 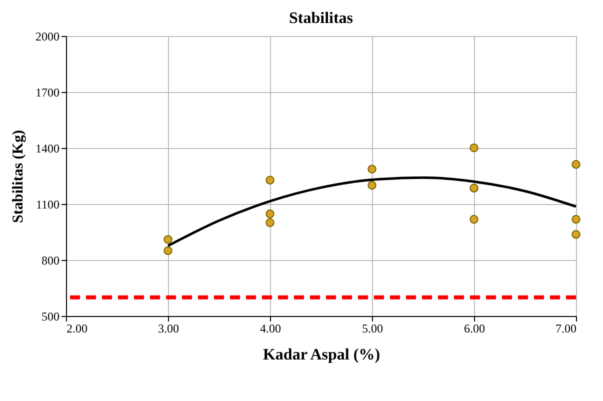 I want to click on x-tick-label: 2.00, so click(x=77, y=329).